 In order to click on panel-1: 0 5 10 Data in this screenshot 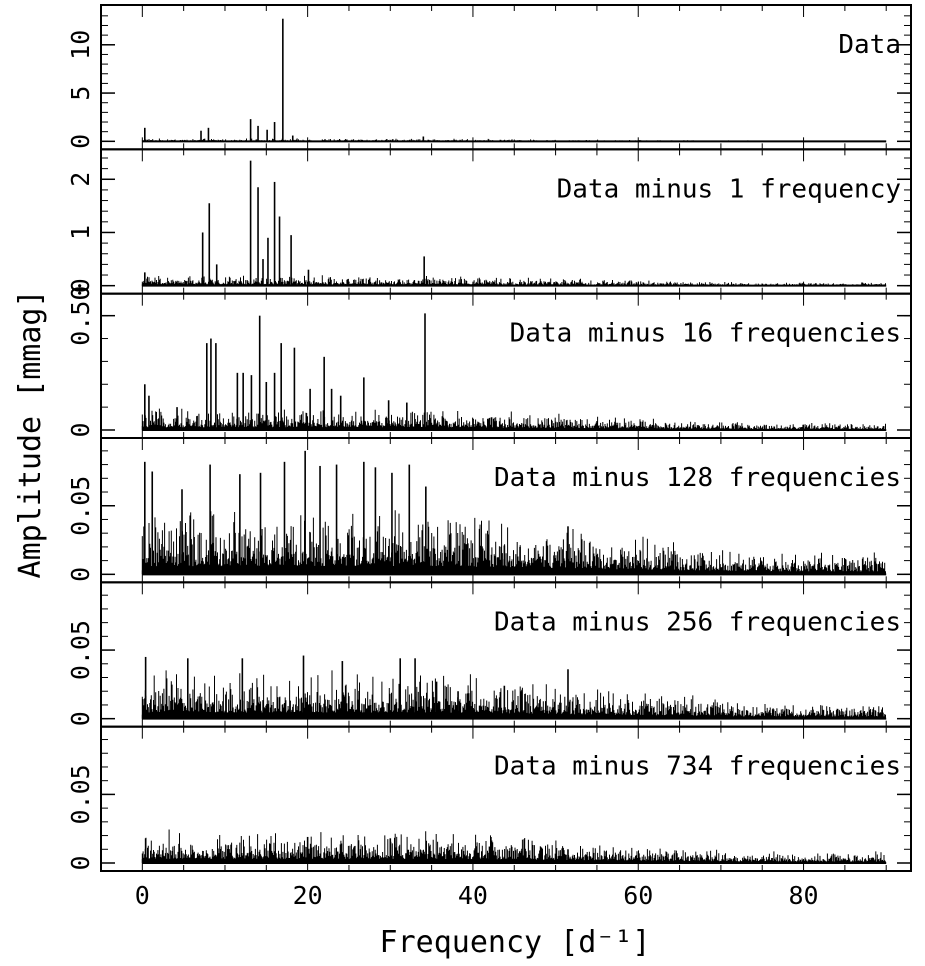, I will do `click(489, 77)`.